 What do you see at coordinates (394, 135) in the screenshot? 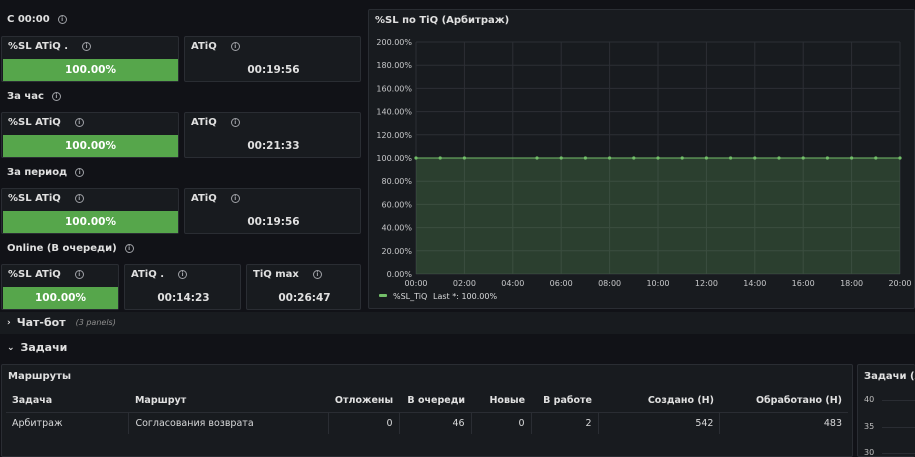
I see `y-tick-label: 120.00%` at bounding box center [394, 135].